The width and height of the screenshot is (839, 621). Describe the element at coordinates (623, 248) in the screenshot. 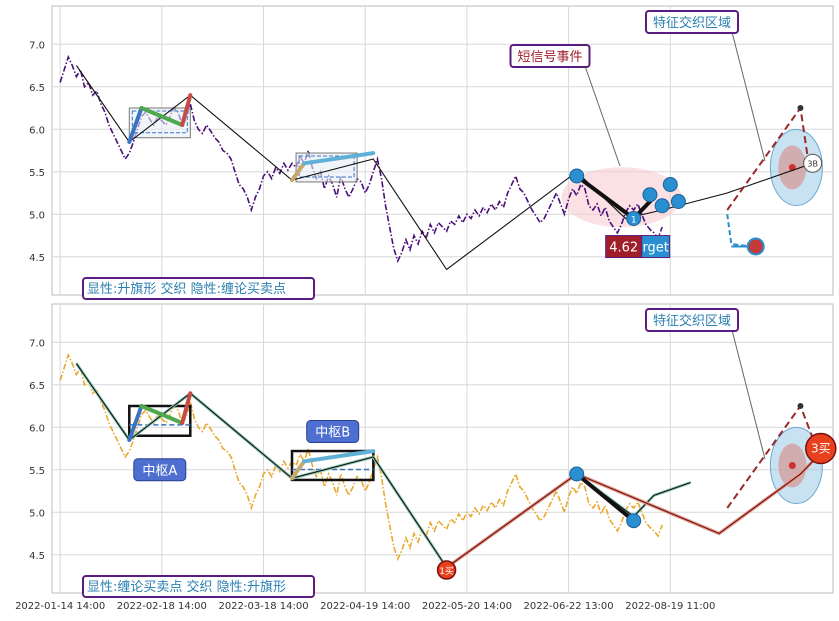

I see `target-price: 4.62` at that location.